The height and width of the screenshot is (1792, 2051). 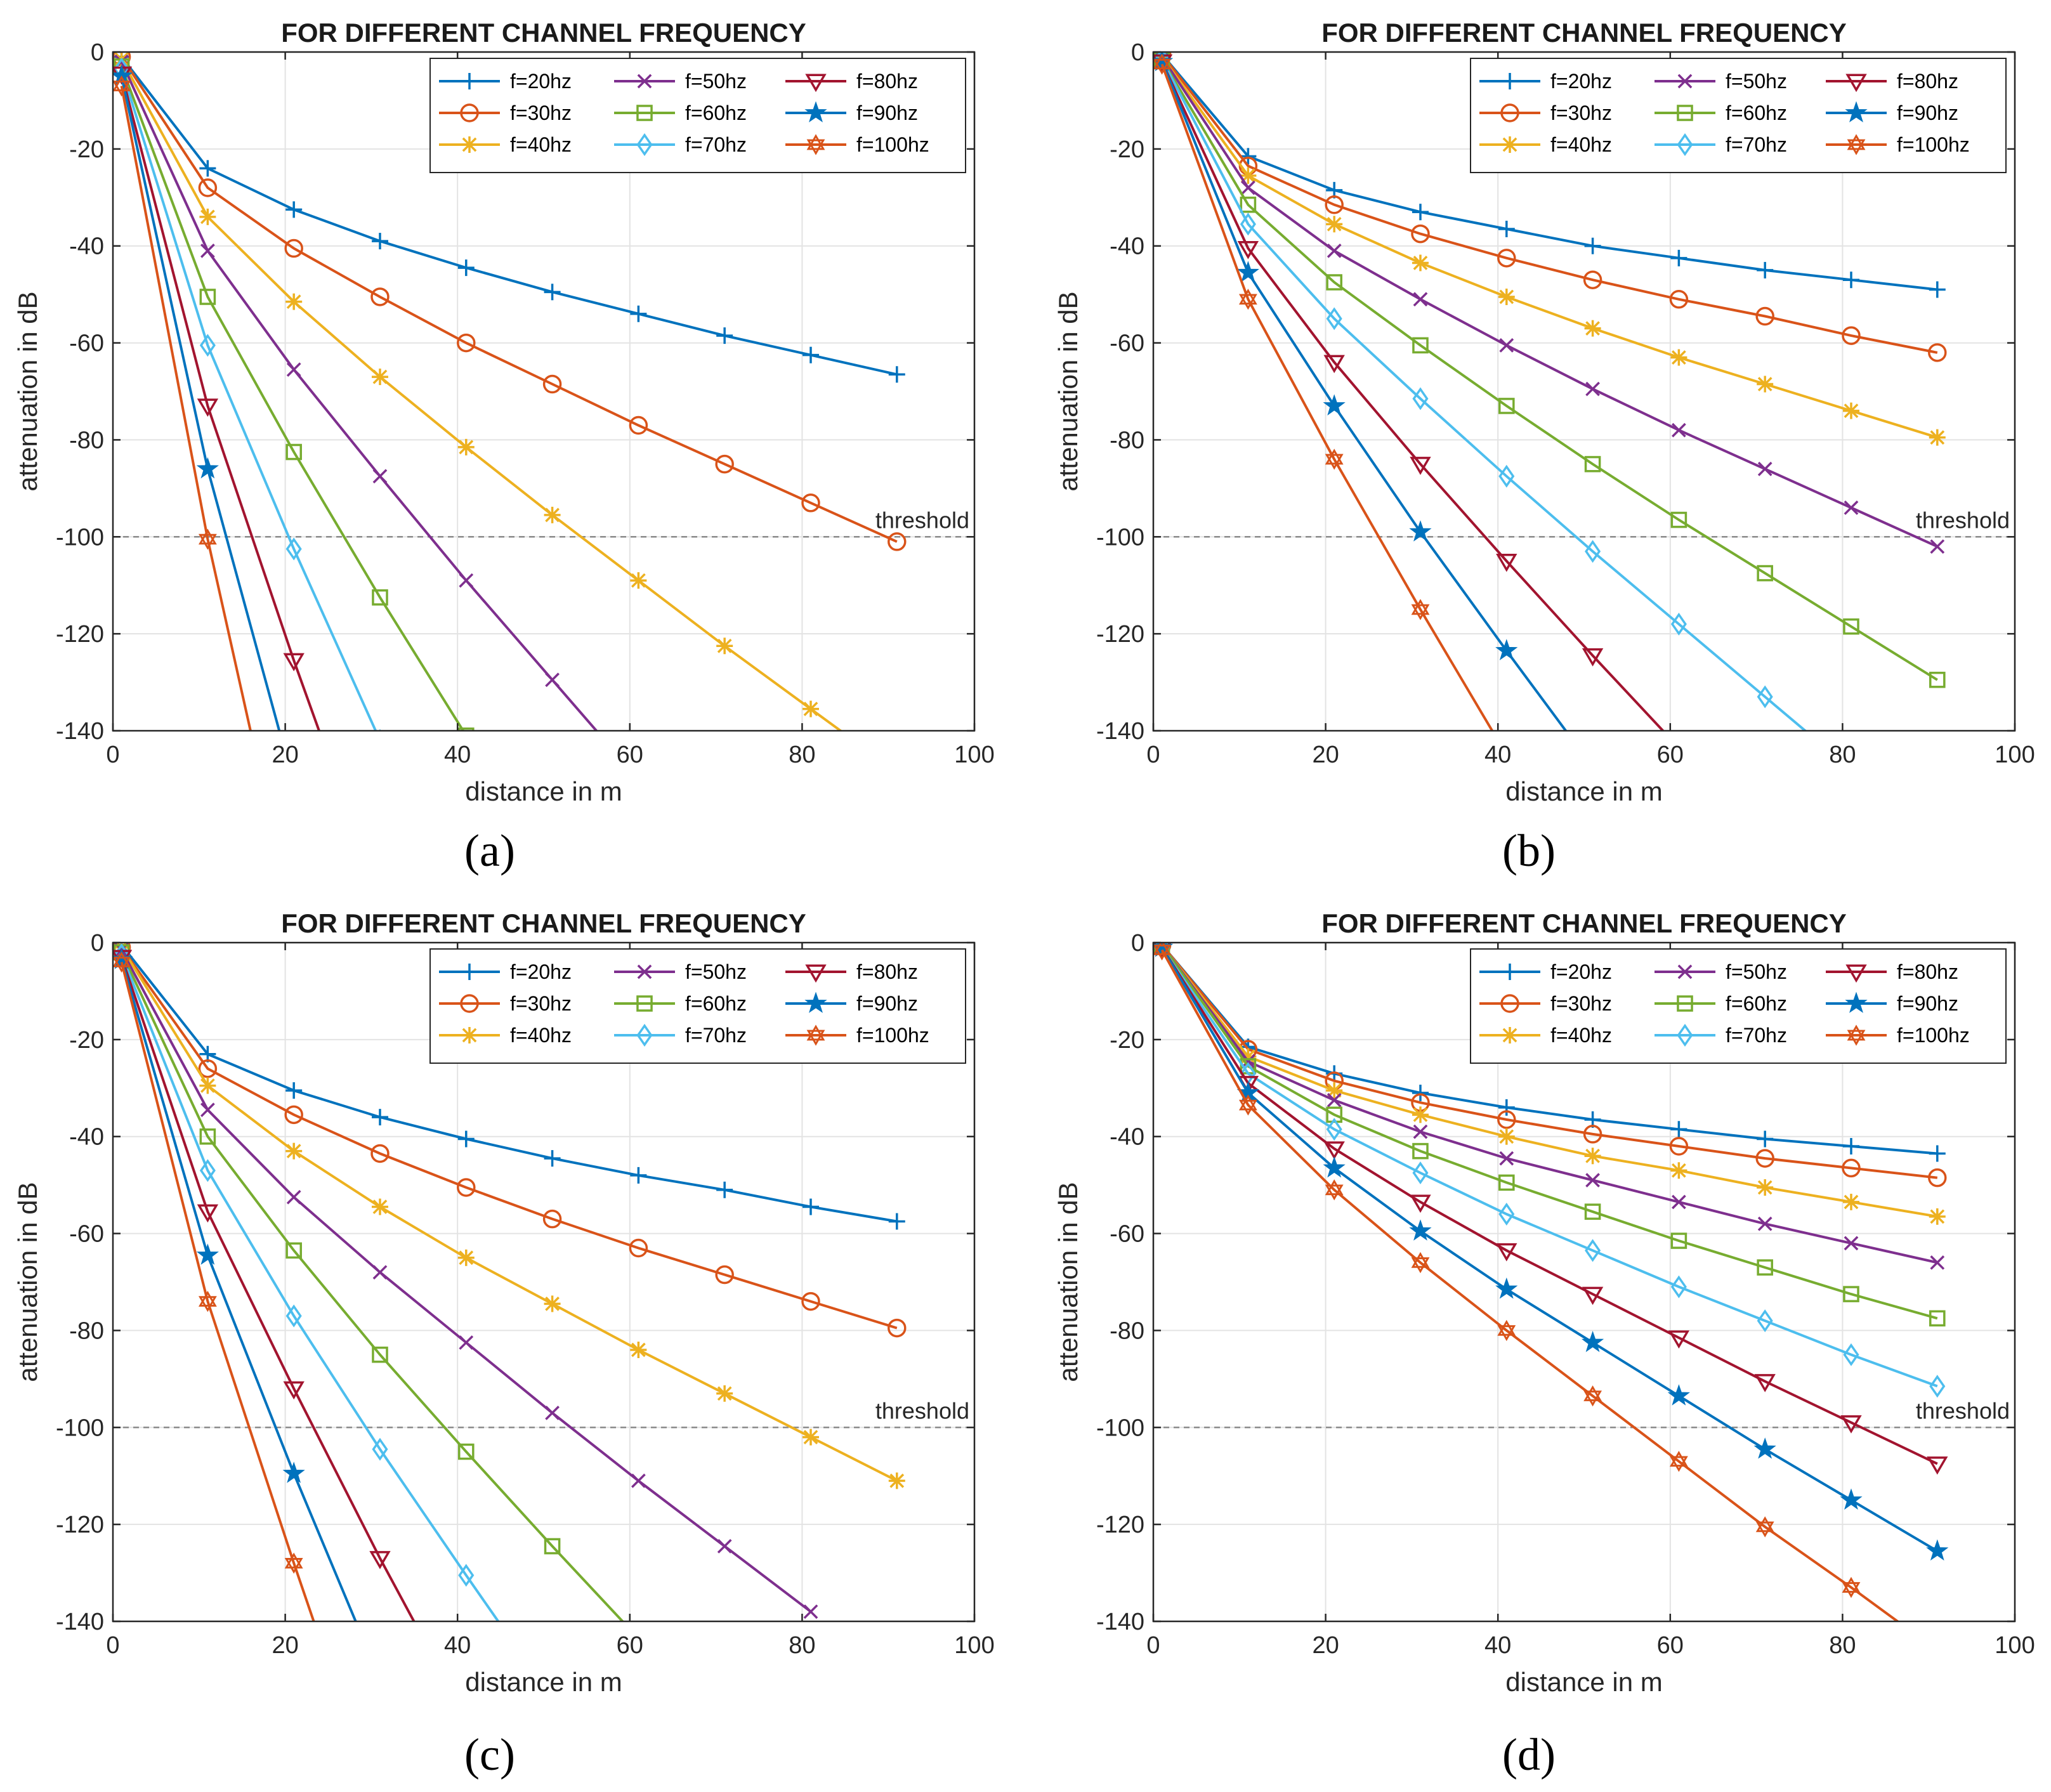 I want to click on series-line-f-90hz, so click(x=1549, y=1249).